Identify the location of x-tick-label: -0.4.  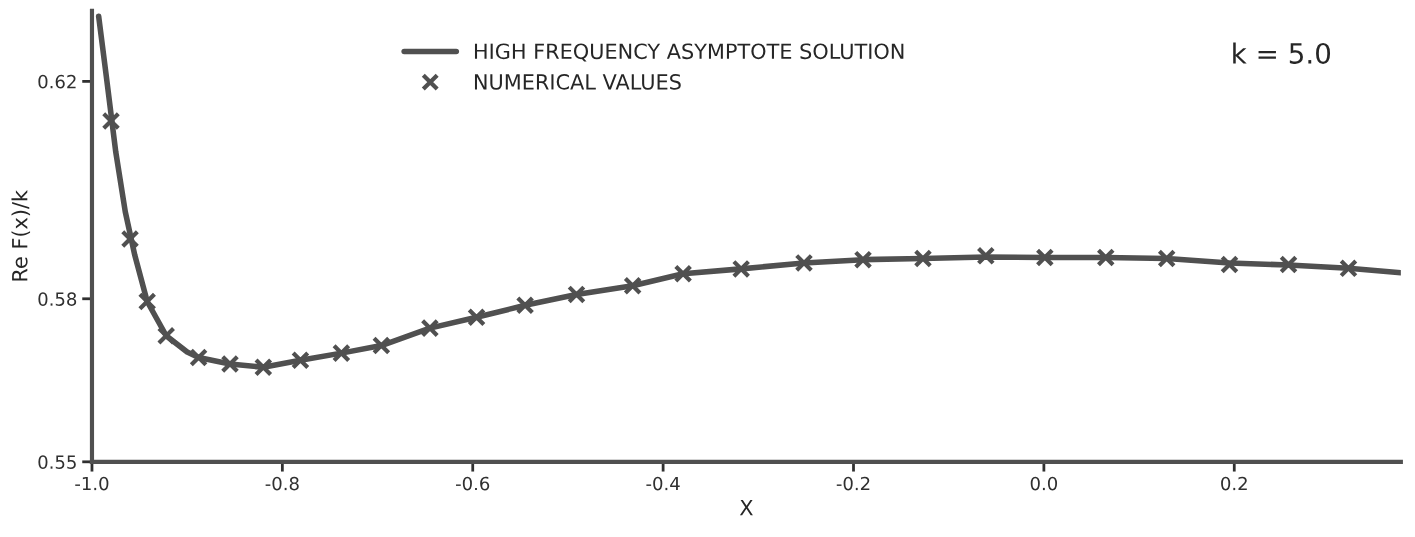
(663, 483).